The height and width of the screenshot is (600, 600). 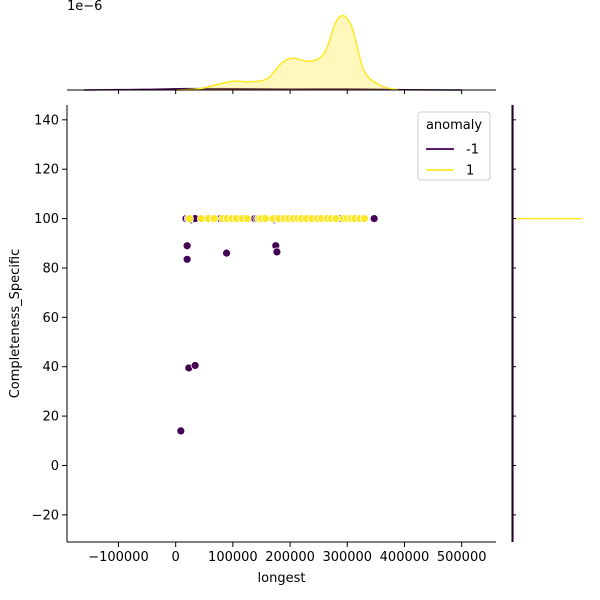 What do you see at coordinates (290, 557) in the screenshot?
I see `x-tick-label: 200000` at bounding box center [290, 557].